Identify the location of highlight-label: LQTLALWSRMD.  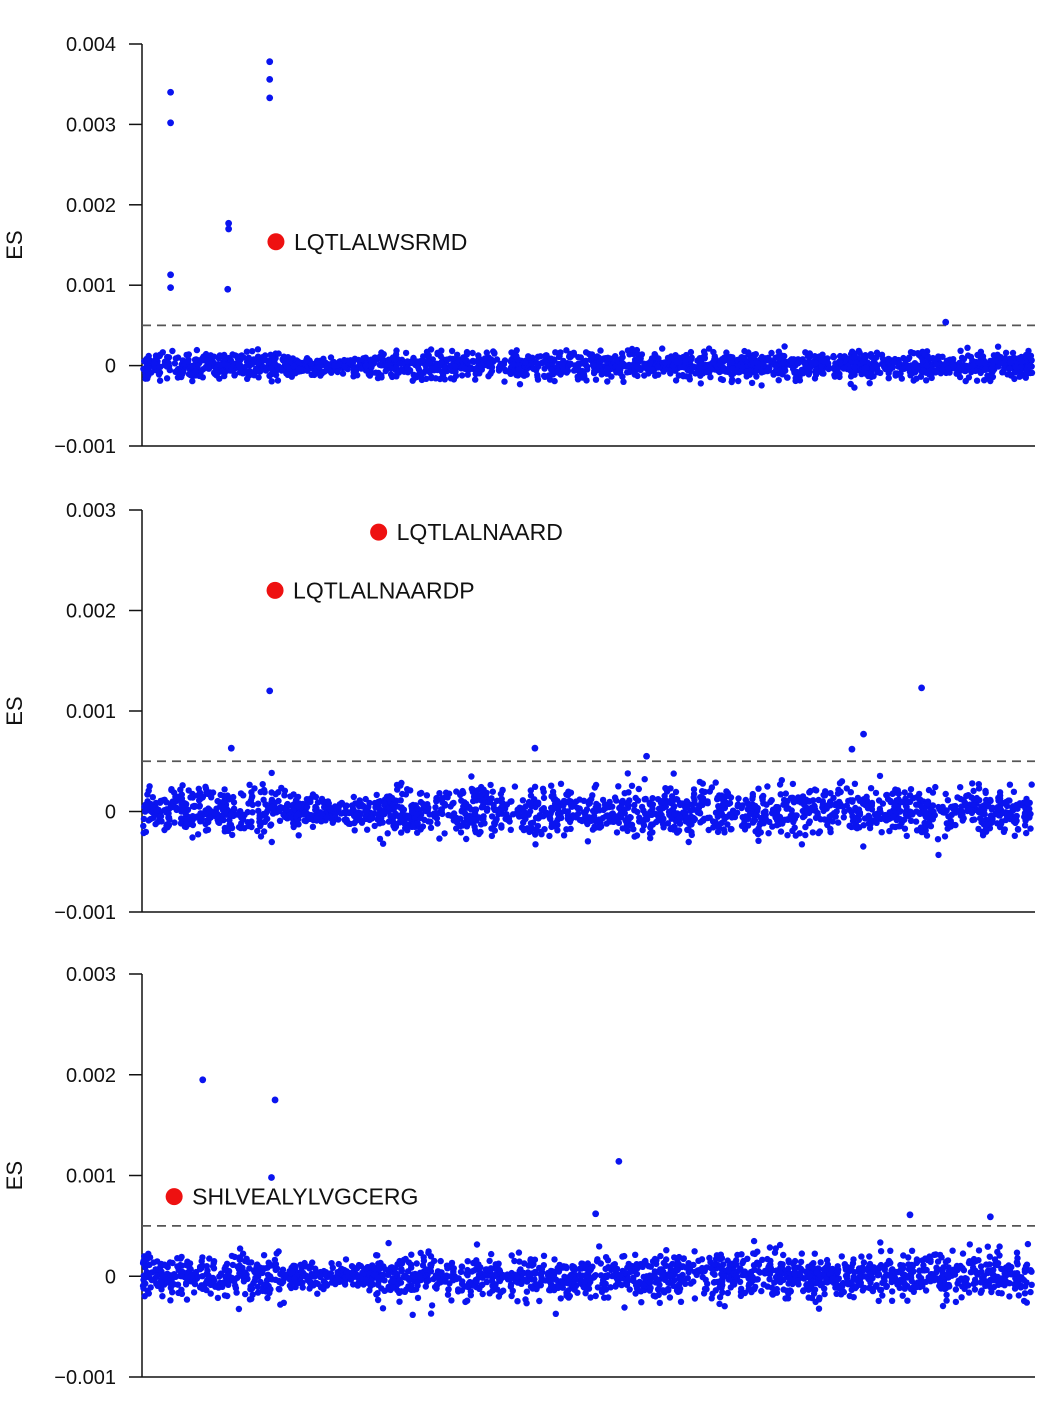
(380, 242).